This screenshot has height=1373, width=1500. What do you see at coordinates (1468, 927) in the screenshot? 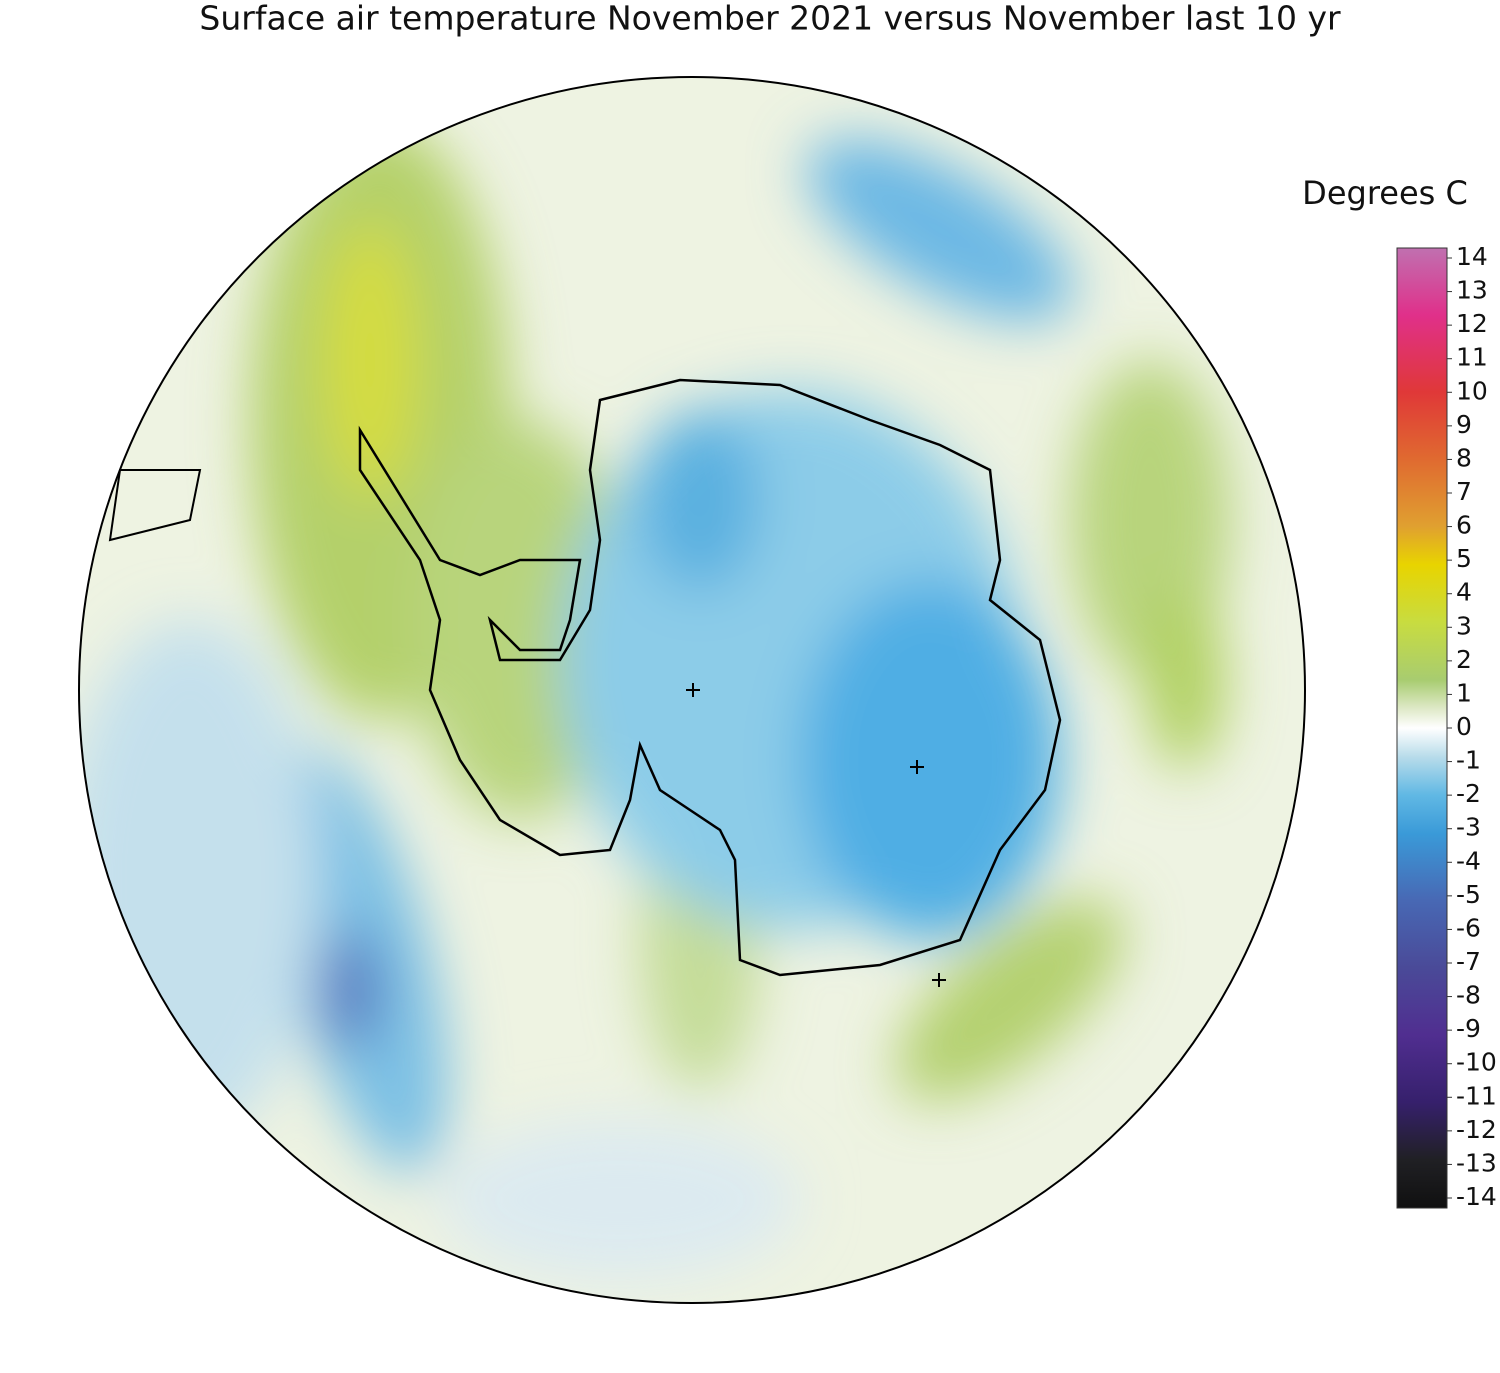
I see `colorbar-tick-label: -6` at bounding box center [1468, 927].